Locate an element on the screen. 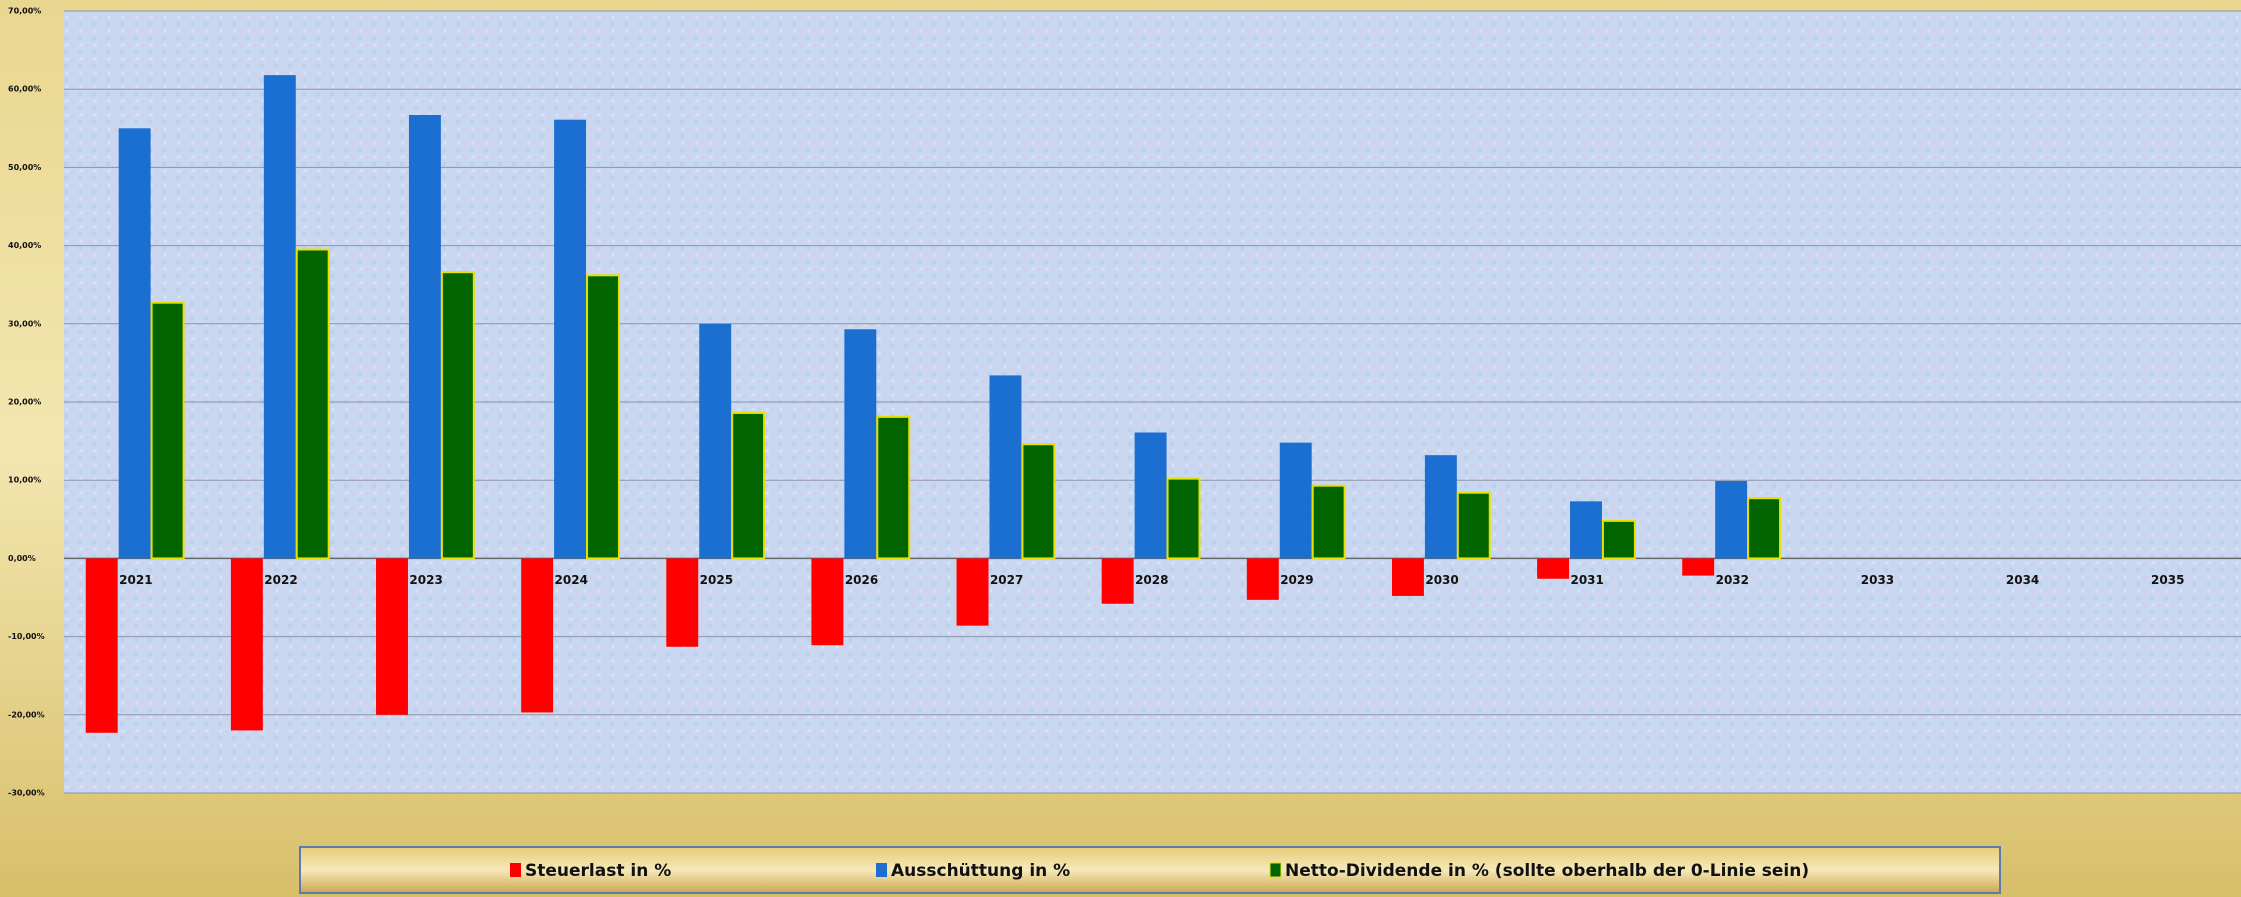 This screenshot has width=2241, height=897. x-tick-label: 2034 is located at coordinates (2022, 580).